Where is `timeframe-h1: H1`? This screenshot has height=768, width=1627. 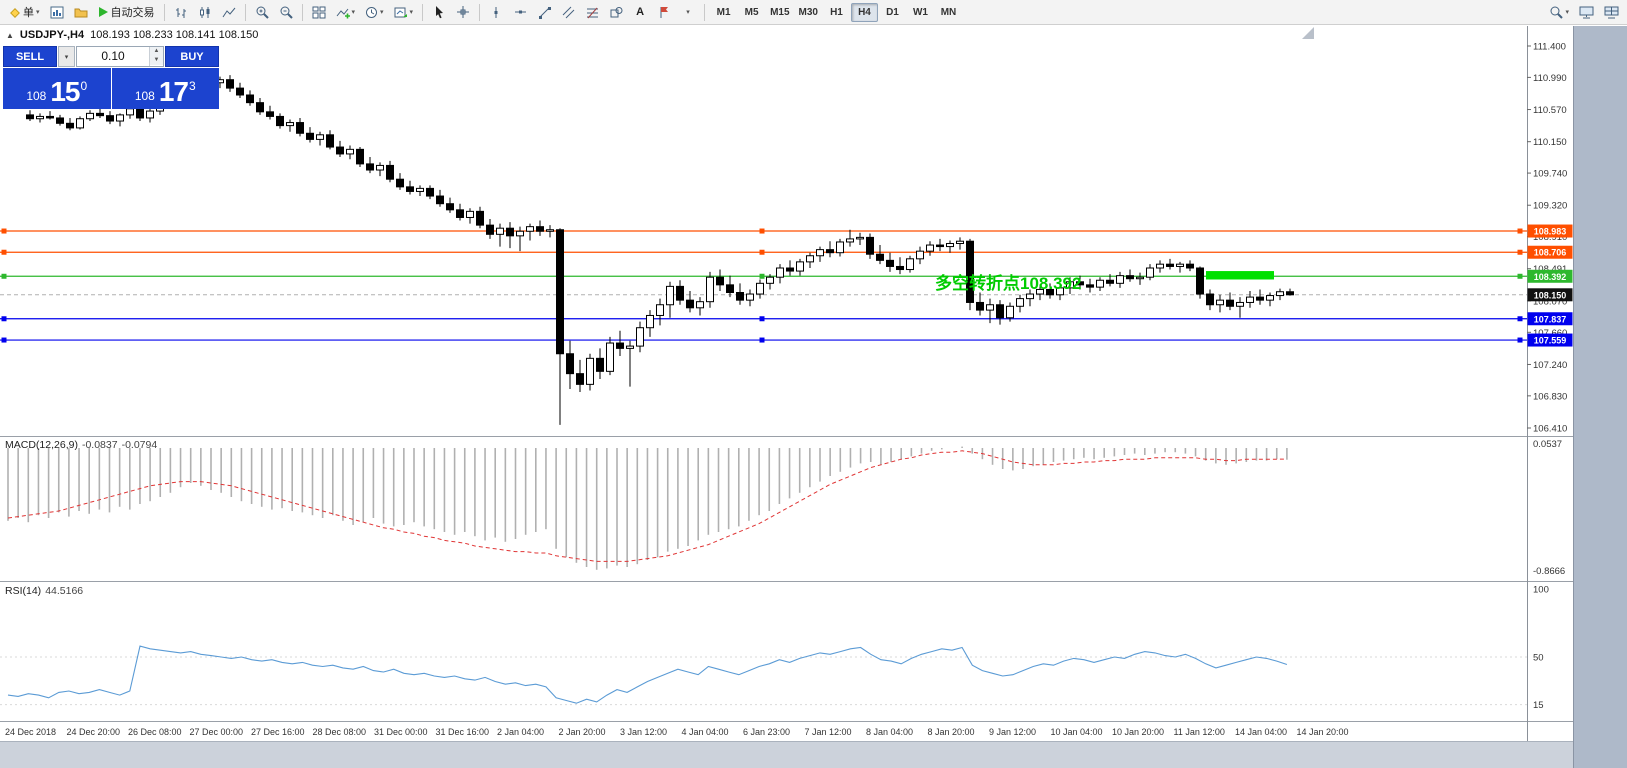
timeframe-h1: H1 is located at coordinates (836, 12).